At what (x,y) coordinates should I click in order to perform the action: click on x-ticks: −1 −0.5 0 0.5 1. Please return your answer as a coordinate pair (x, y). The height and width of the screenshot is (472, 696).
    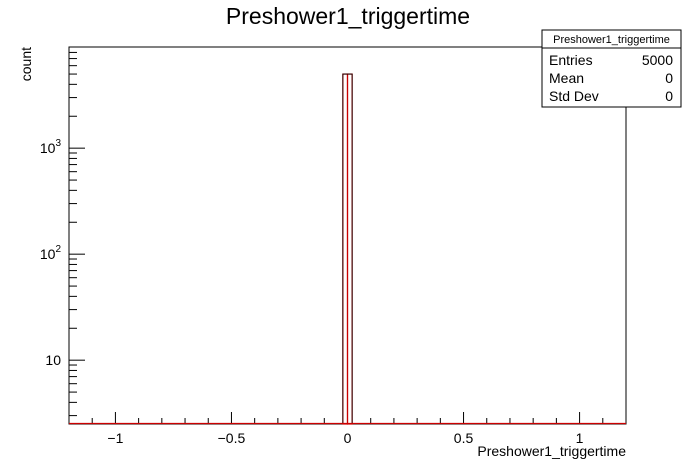
    Looking at the image, I should click on (347, 429).